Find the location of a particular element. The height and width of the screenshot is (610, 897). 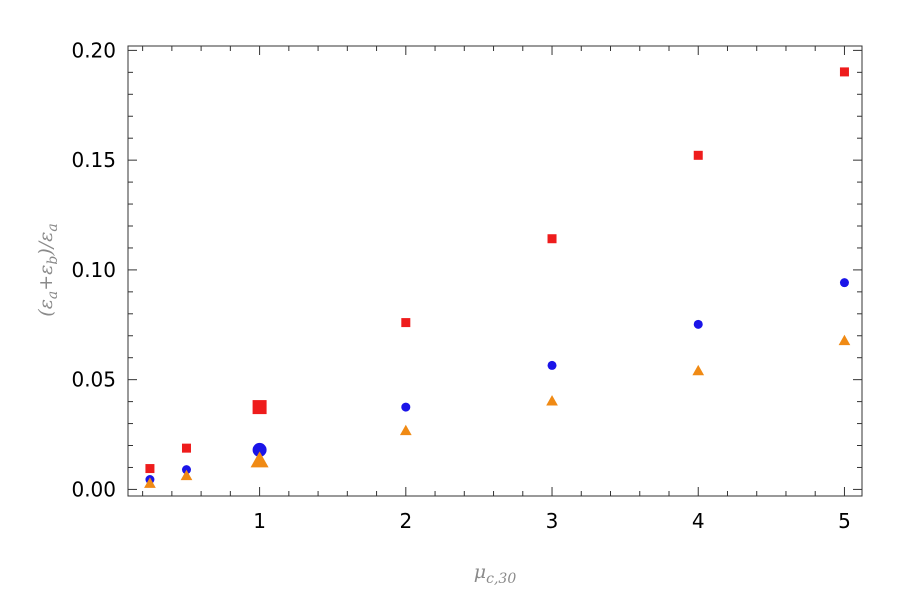

y-tick-label: 0.05 is located at coordinates (93, 380).